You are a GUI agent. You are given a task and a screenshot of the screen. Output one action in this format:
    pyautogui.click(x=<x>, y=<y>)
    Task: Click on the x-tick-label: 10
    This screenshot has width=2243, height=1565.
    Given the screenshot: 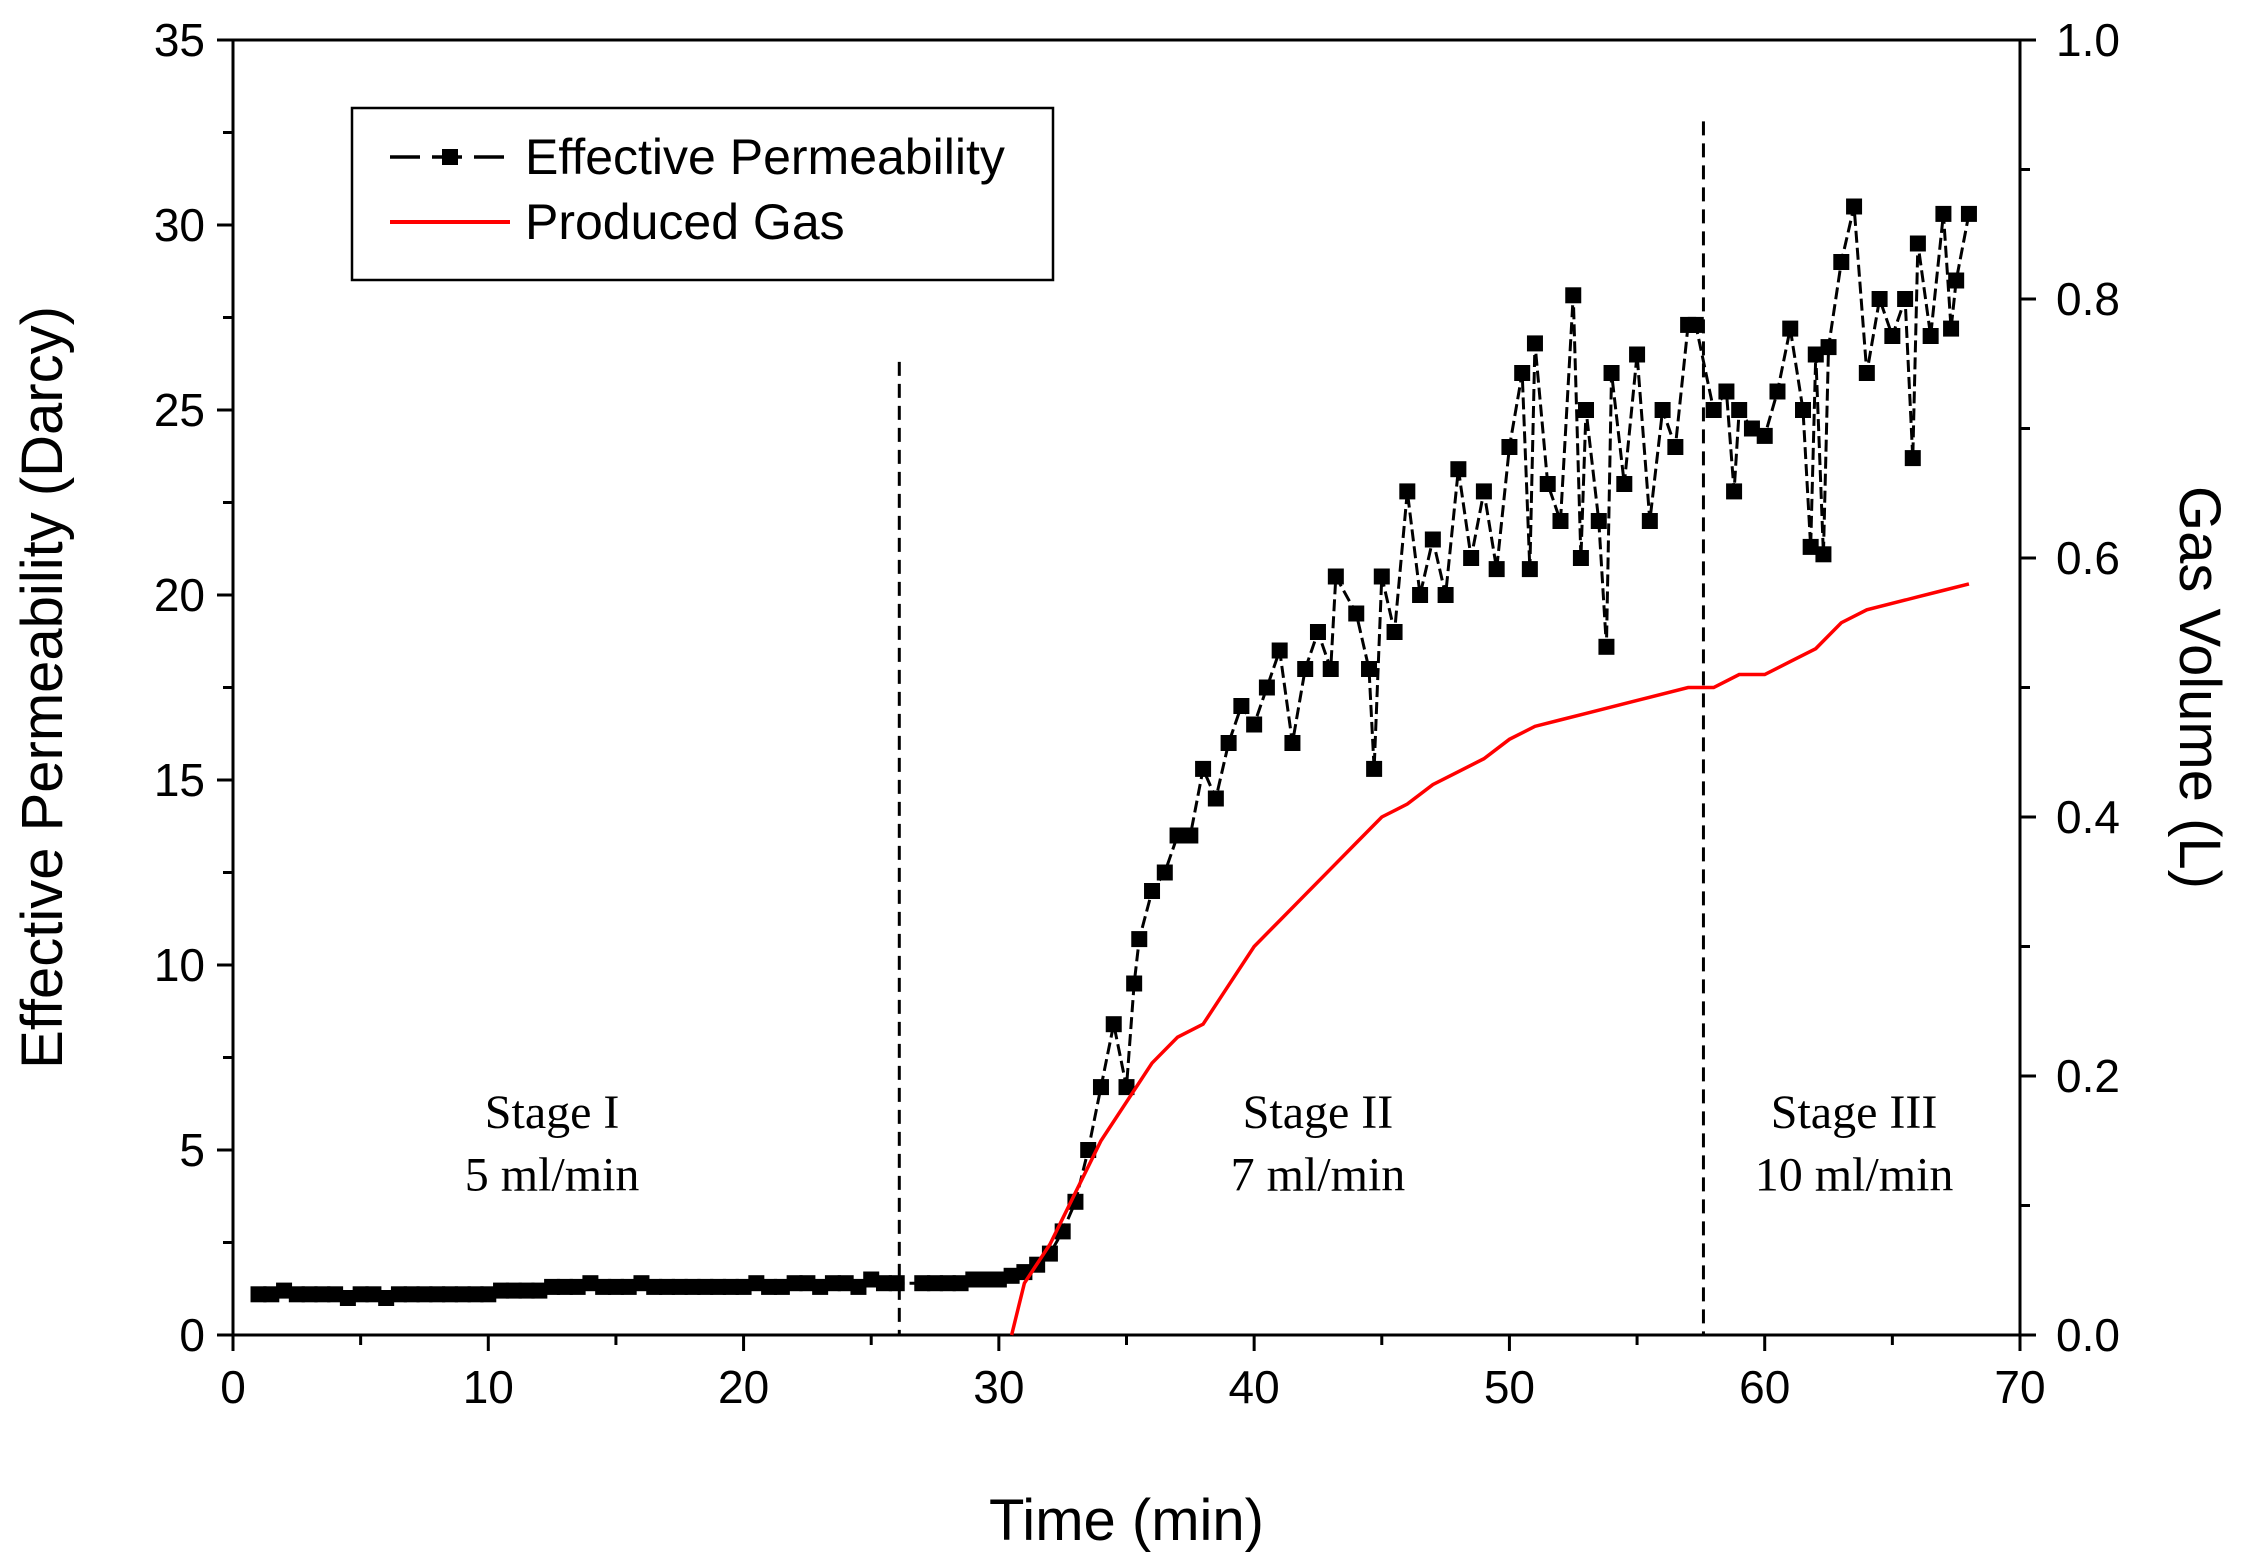 What is the action you would take?
    pyautogui.click(x=488, y=1387)
    